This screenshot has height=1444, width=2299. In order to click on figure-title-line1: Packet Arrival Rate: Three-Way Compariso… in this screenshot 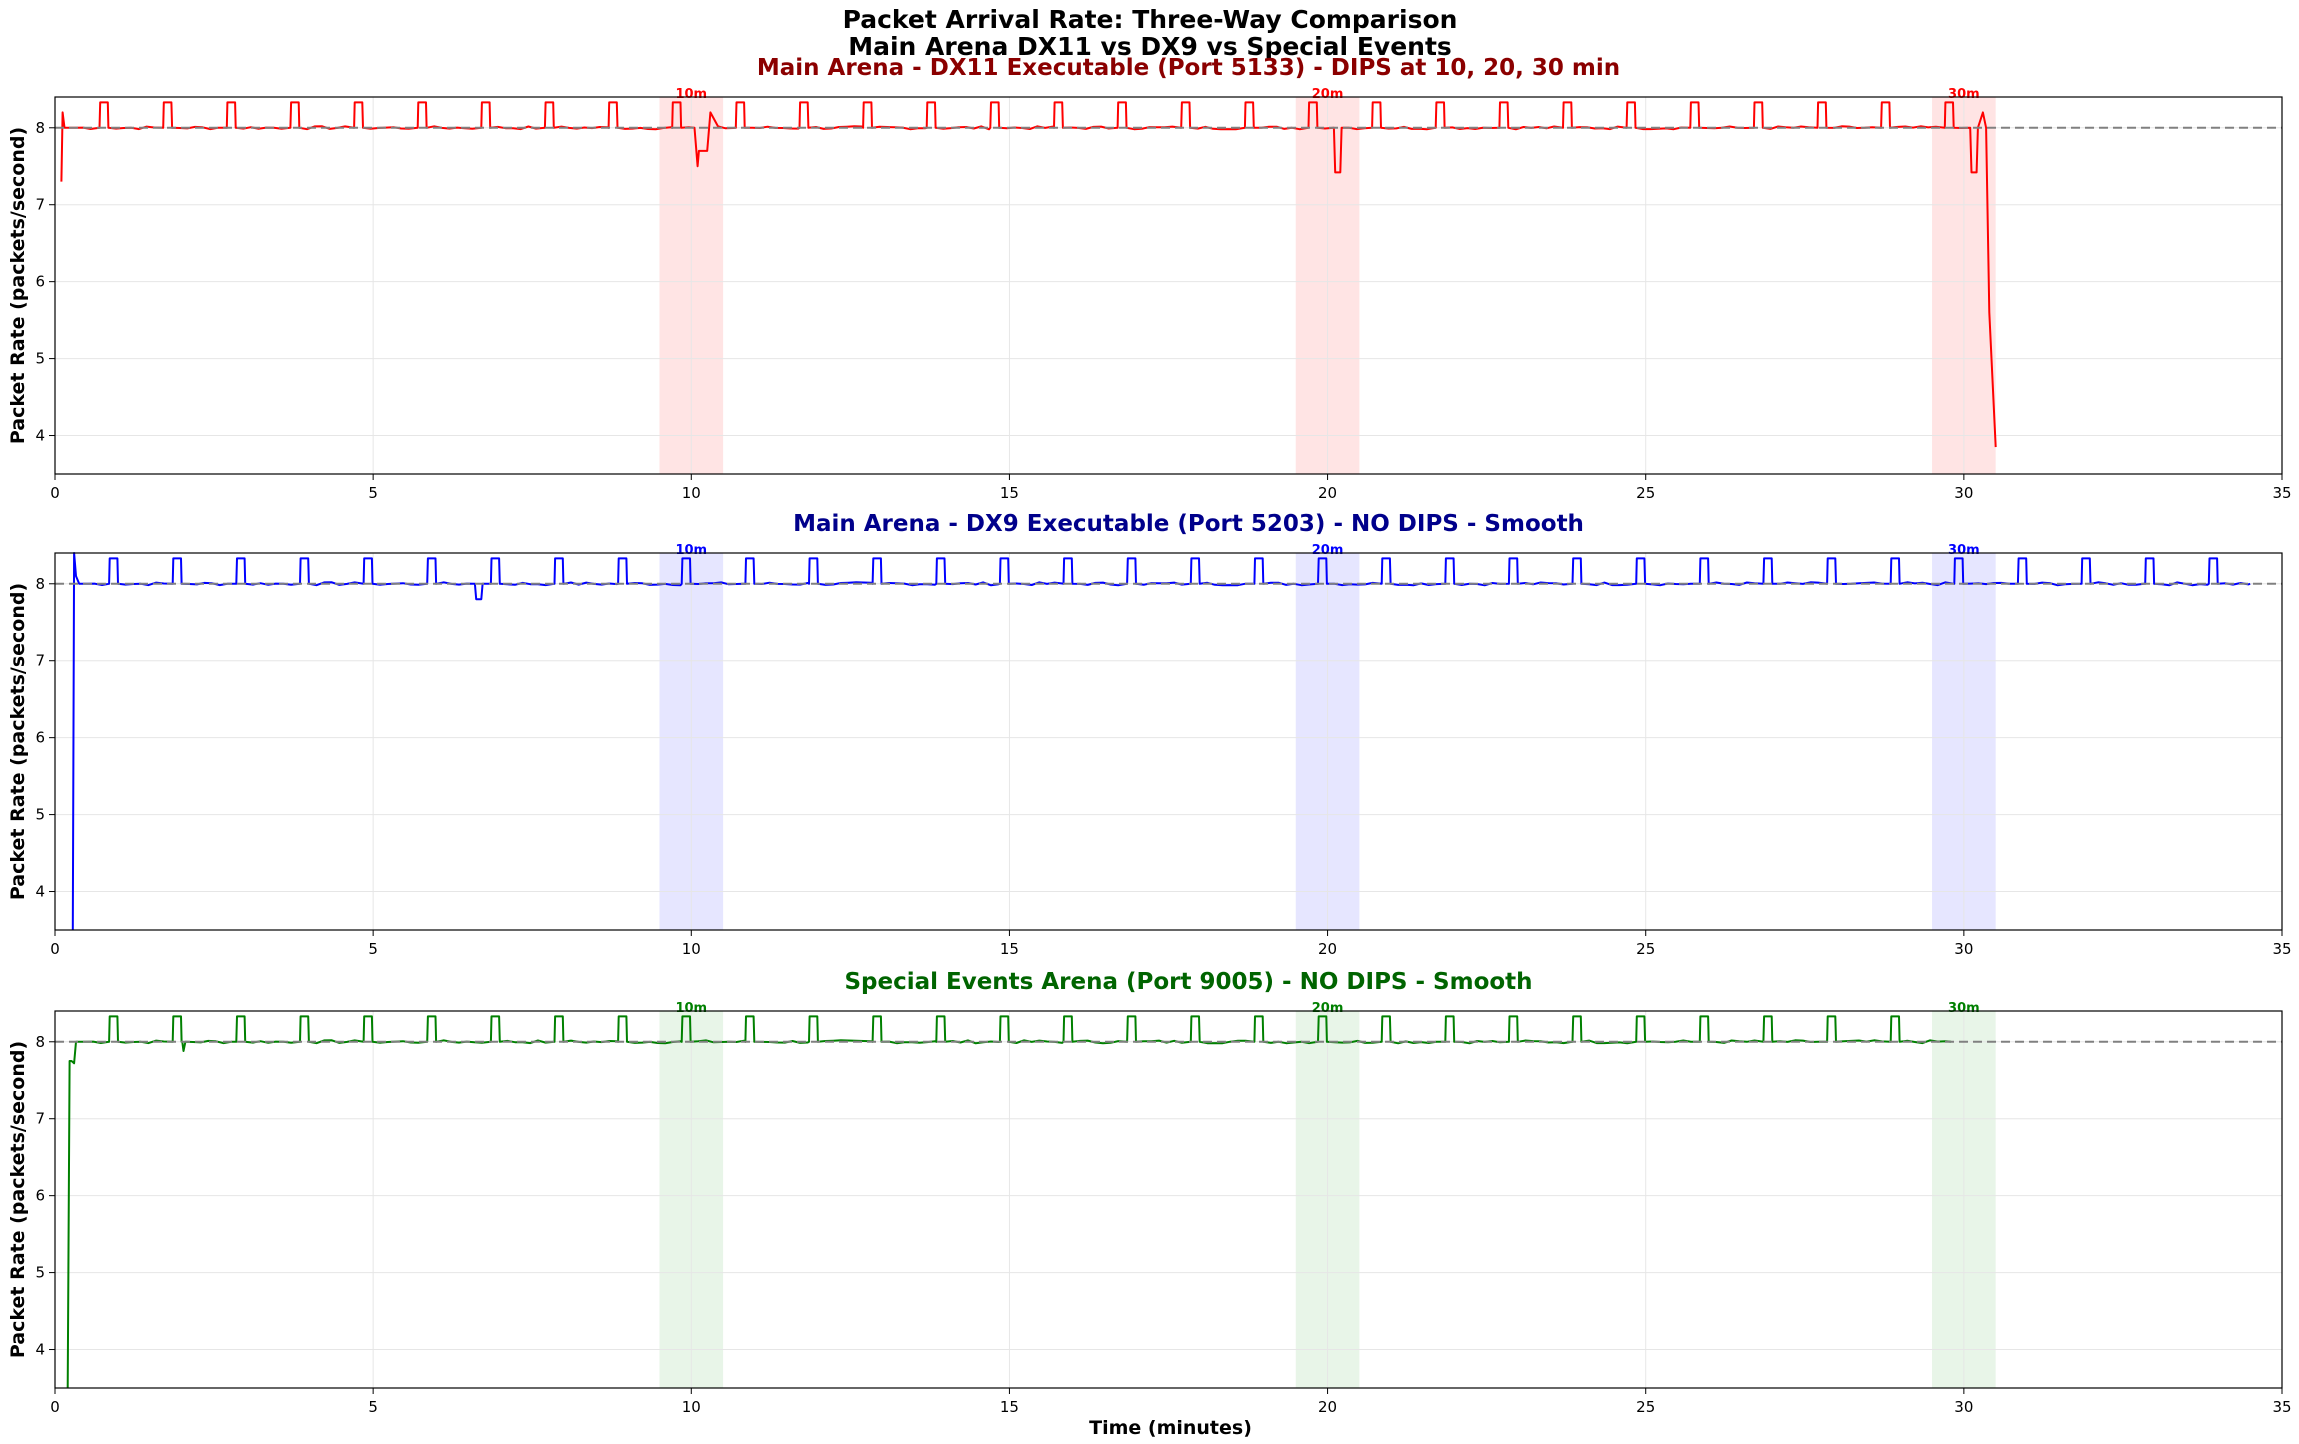, I will do `click(1150, 19)`.